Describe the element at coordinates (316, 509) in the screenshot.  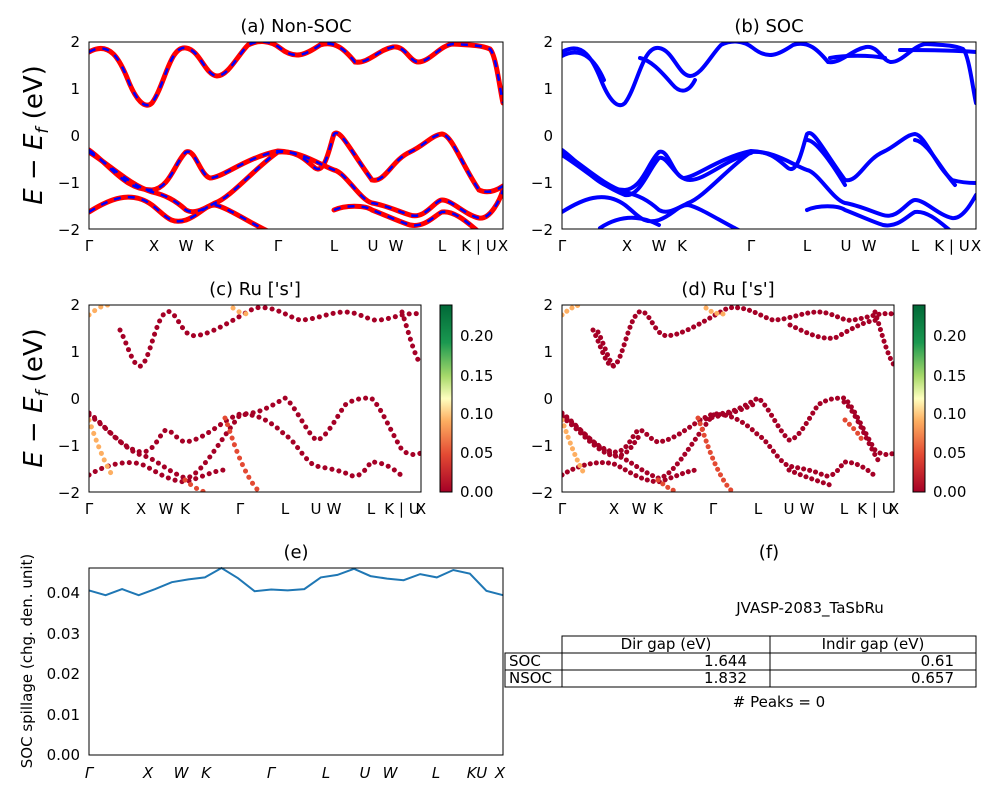
I see `panel-c-xtick: U` at that location.